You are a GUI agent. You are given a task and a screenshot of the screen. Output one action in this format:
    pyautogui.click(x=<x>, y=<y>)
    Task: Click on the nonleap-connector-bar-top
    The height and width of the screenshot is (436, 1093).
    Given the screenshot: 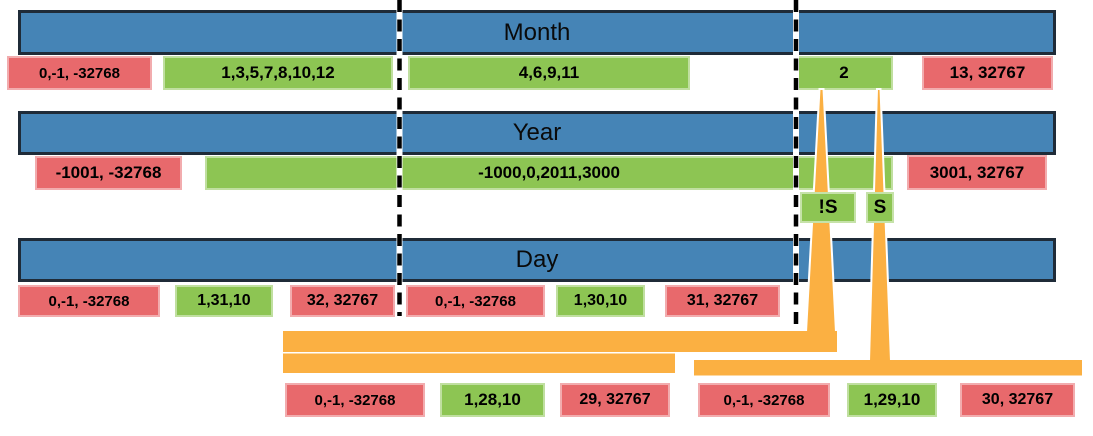 What is the action you would take?
    pyautogui.click(x=560, y=341)
    